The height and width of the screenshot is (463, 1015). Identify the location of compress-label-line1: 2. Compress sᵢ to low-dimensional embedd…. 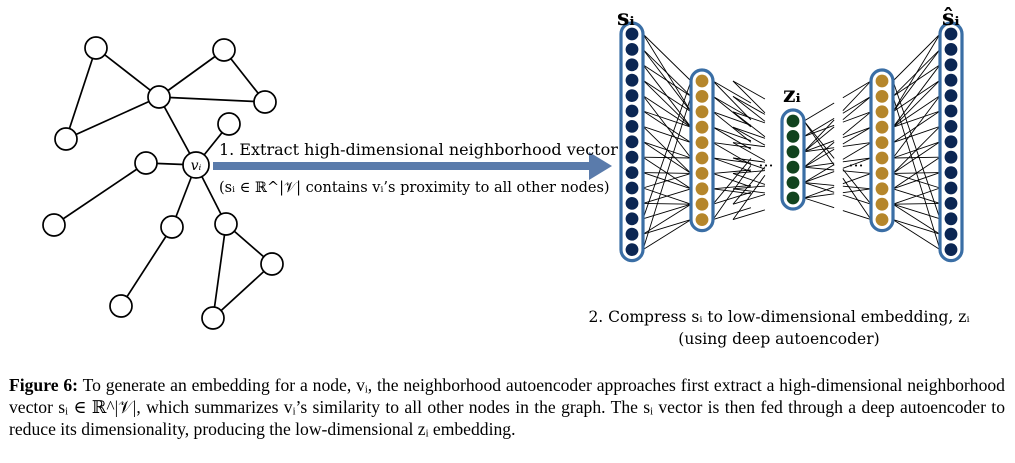
(778, 317).